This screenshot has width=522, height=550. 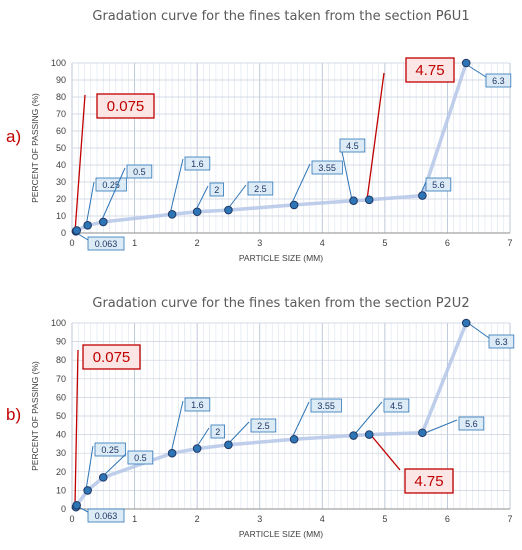 I want to click on callout-label: 3.55, so click(x=326, y=406).